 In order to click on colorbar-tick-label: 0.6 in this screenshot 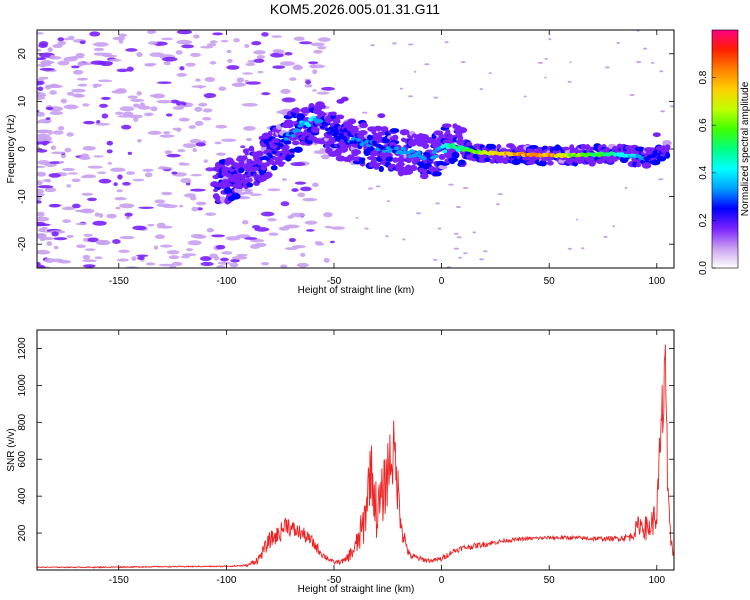, I will do `click(703, 125)`.